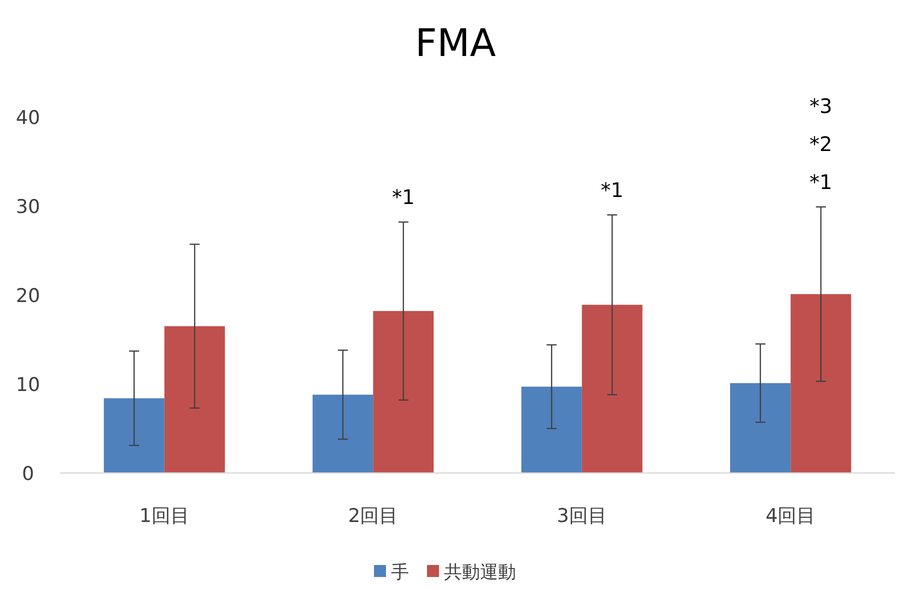 The height and width of the screenshot is (590, 911). Describe the element at coordinates (400, 572) in the screenshot. I see `legend-label: 手` at that location.